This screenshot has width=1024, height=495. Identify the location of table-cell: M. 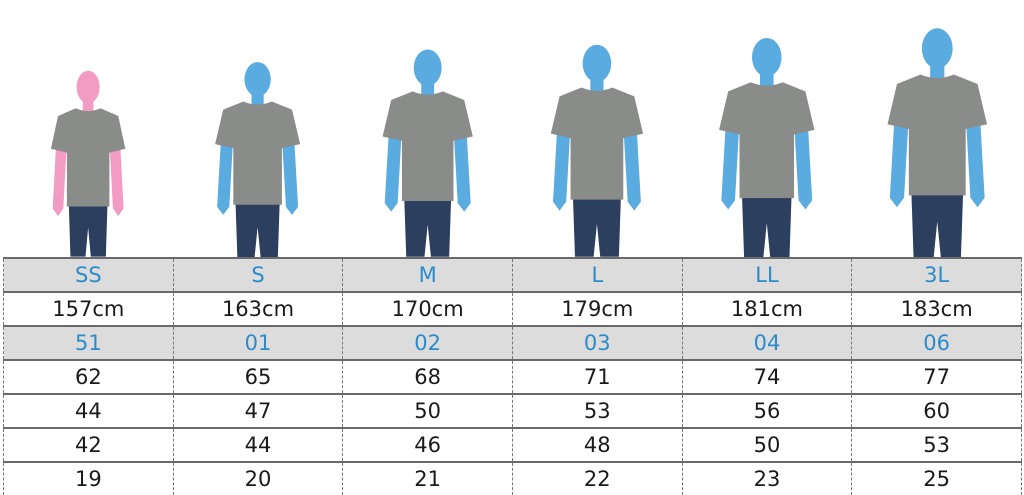
(427, 274).